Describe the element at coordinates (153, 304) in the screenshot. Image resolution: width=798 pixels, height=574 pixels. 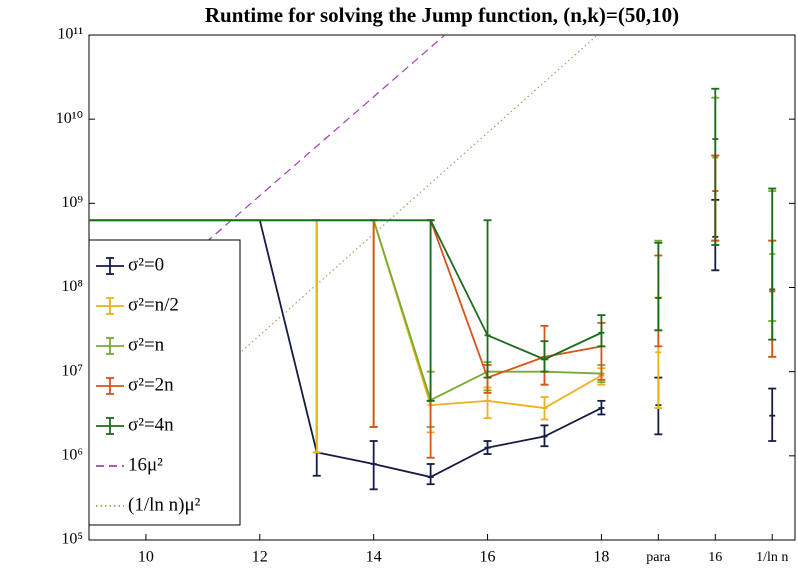
I see `legend-label: σ²=n/2` at that location.